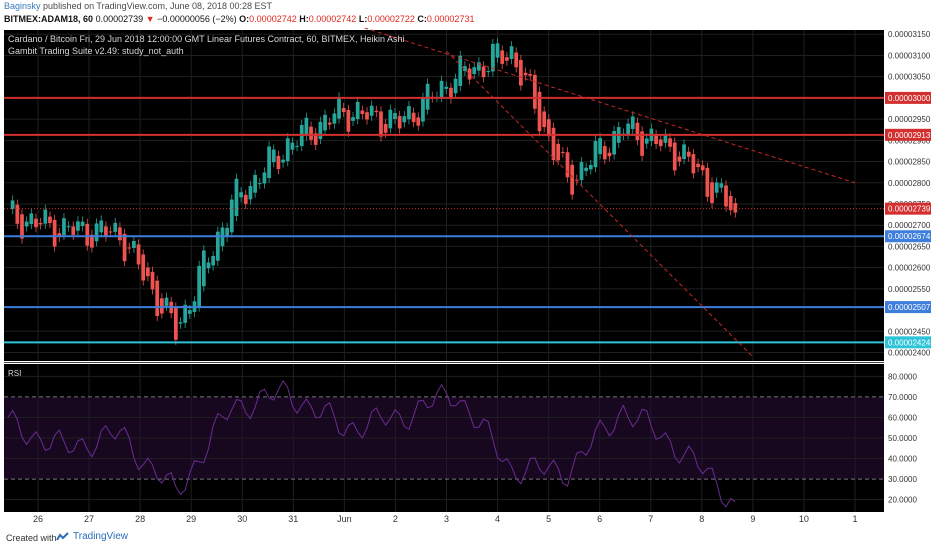 The height and width of the screenshot is (550, 932). What do you see at coordinates (22, 6) in the screenshot?
I see `author-link: Baginsky` at bounding box center [22, 6].